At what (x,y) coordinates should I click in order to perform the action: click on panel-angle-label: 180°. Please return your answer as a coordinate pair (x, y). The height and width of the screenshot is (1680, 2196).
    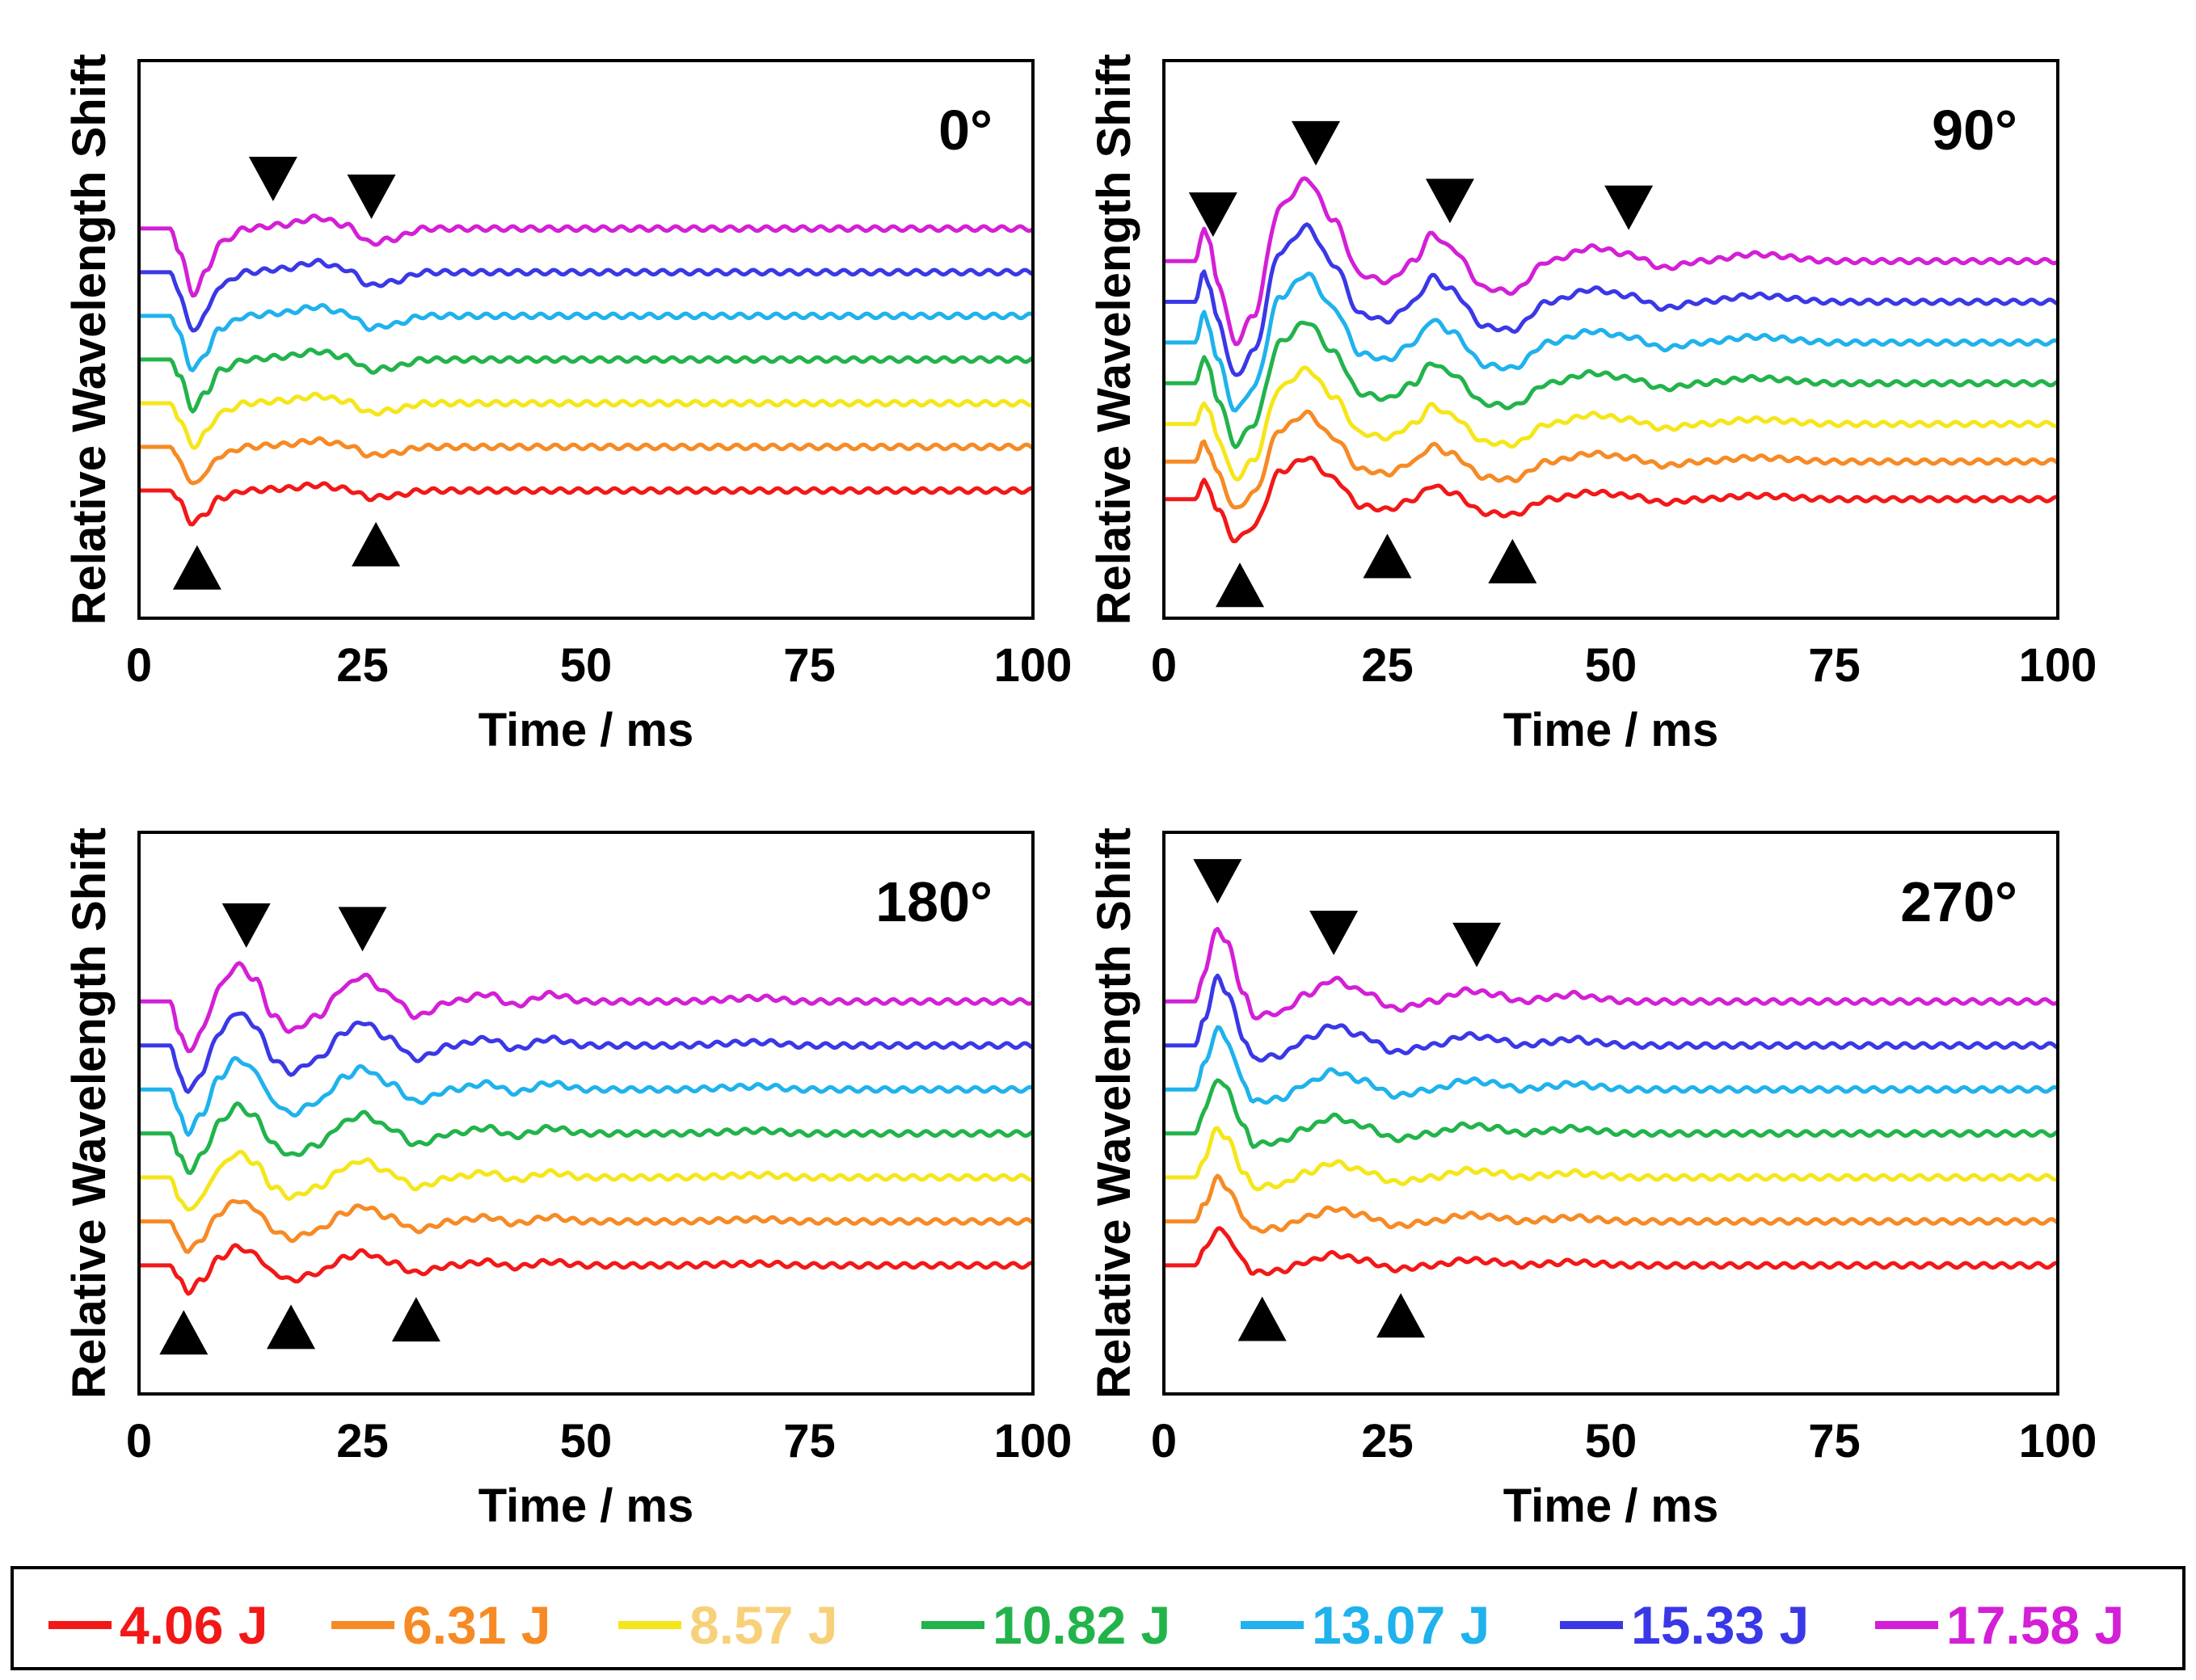
    Looking at the image, I should click on (934, 901).